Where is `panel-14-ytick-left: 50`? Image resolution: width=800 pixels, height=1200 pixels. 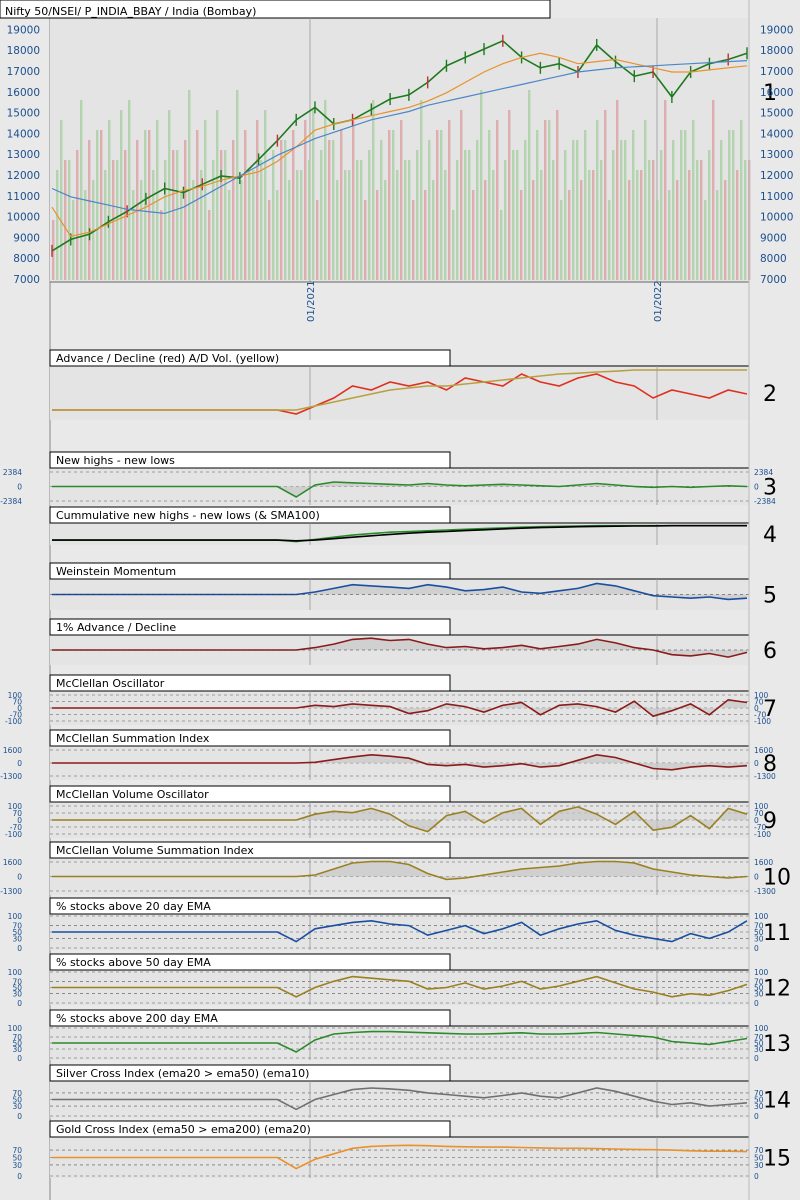 panel-14-ytick-left: 50 is located at coordinates (17, 1100).